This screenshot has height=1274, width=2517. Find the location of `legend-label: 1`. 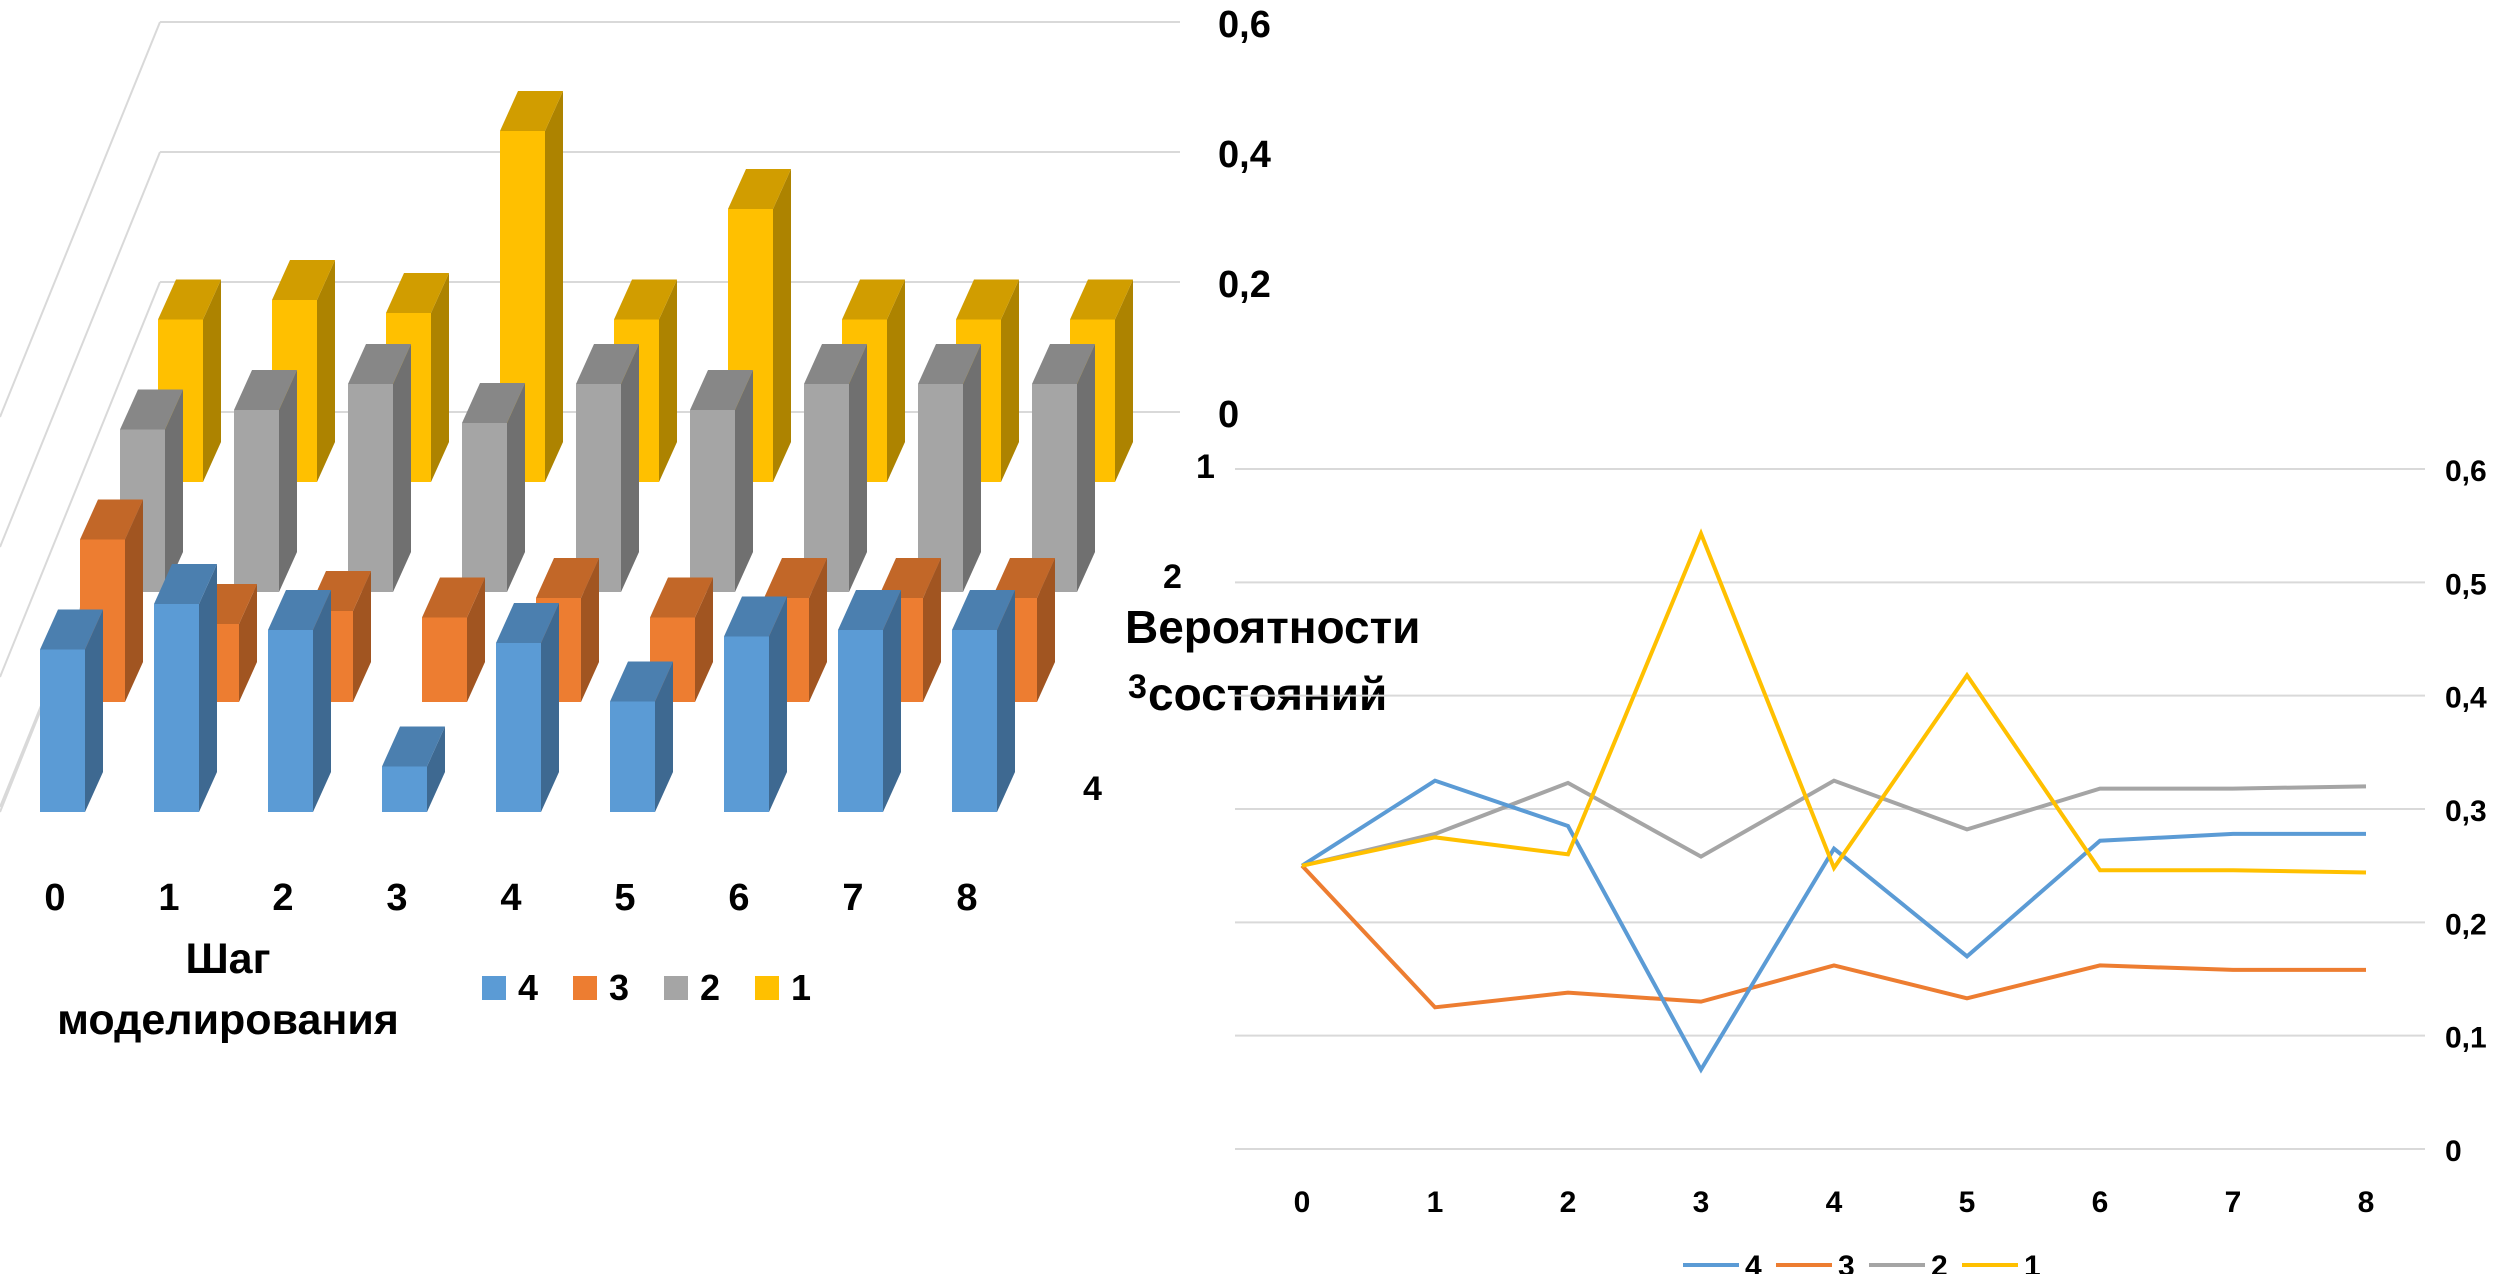

legend-label: 1 is located at coordinates (2032, 1262).